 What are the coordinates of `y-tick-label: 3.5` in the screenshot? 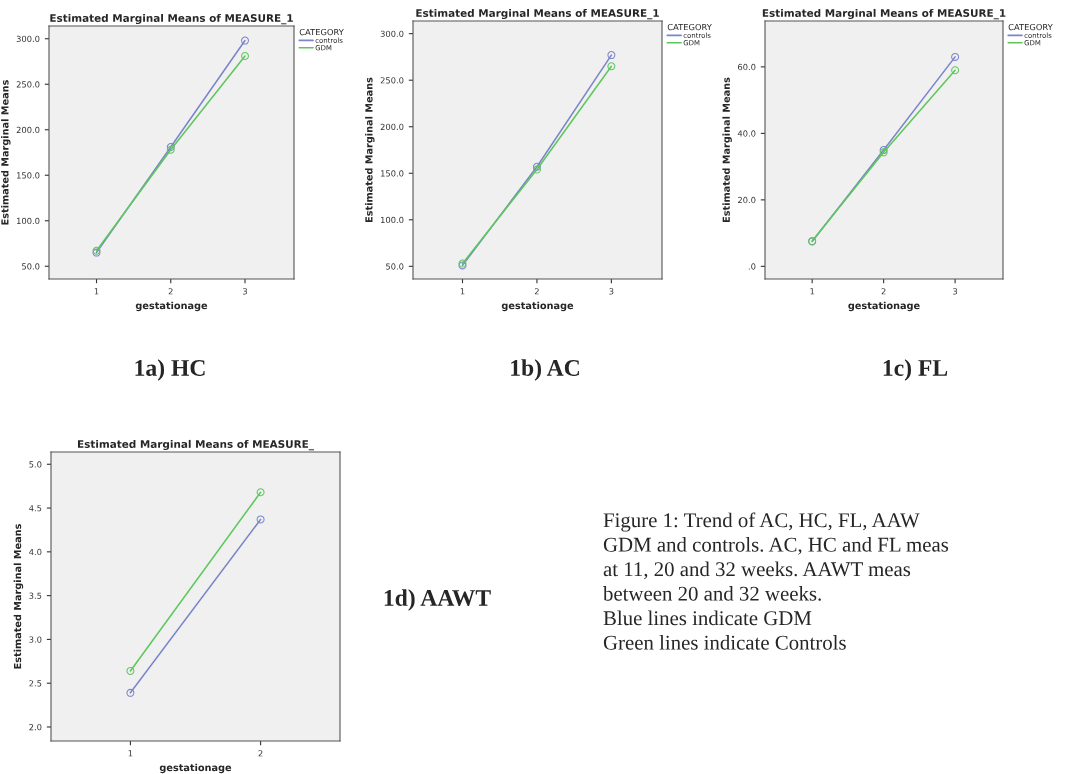 It's located at (35, 595).